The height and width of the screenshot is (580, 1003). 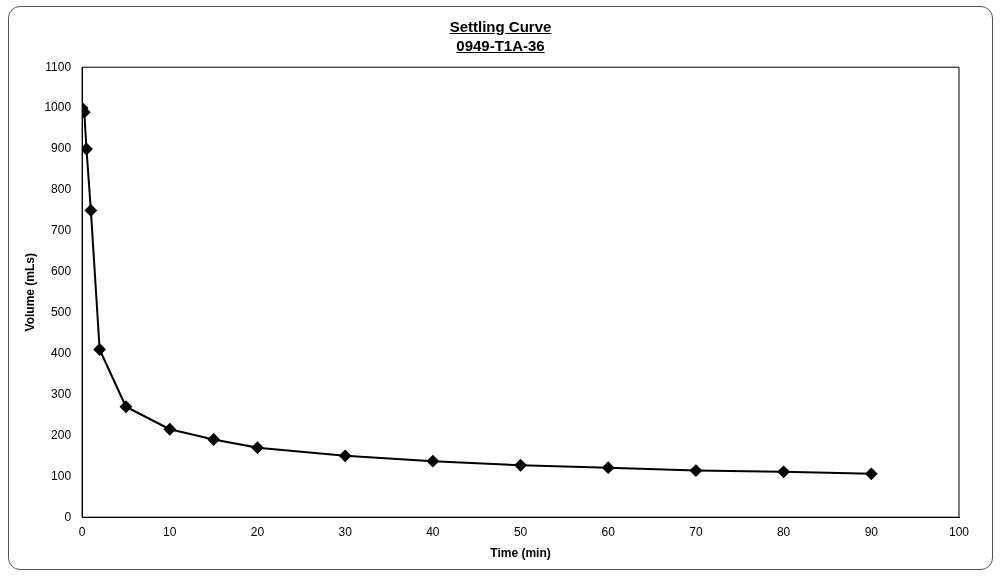 What do you see at coordinates (170, 531) in the screenshot?
I see `x-tick-label: 10` at bounding box center [170, 531].